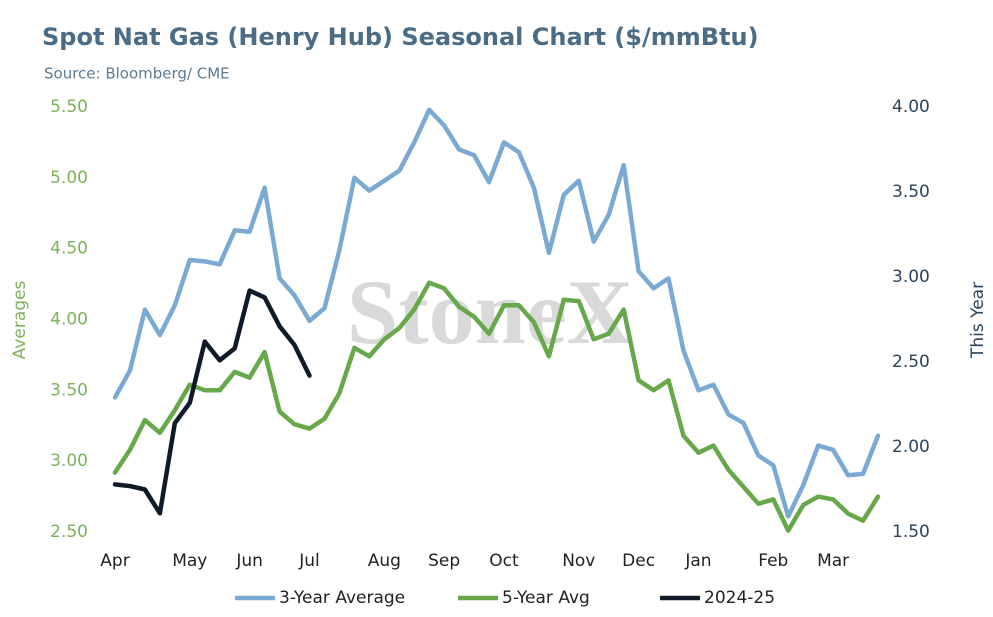 The width and height of the screenshot is (993, 617). I want to click on y-tick-label: 3.00, so click(69, 461).